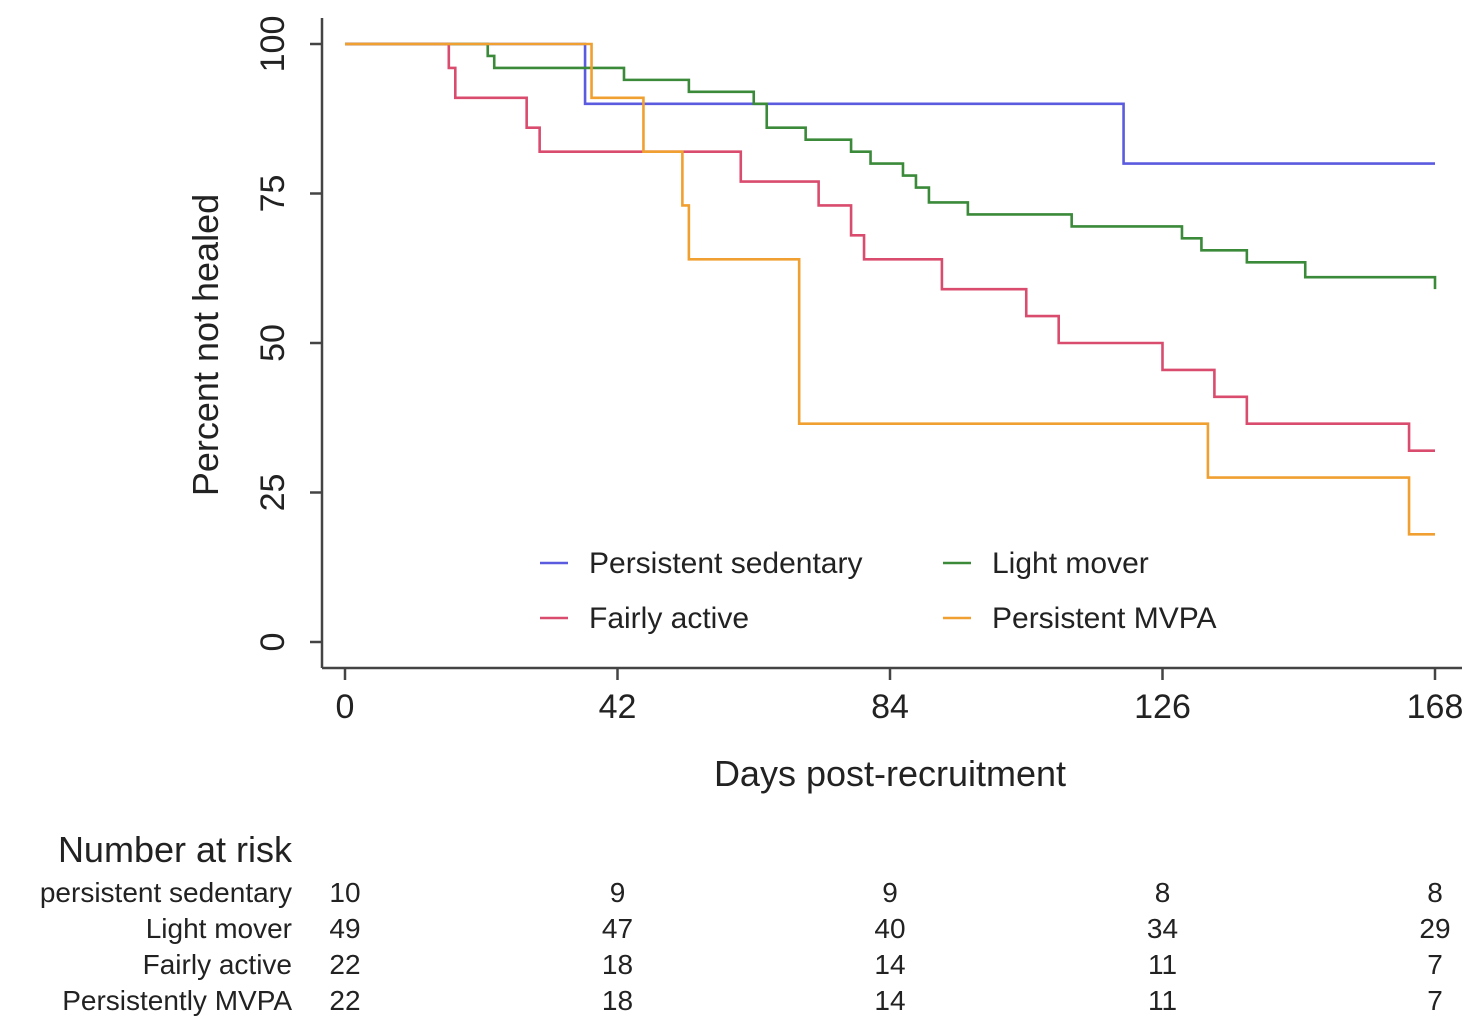 Image resolution: width=1477 pixels, height=1031 pixels. I want to click on x-axis-title: Days post-recruitment, so click(890, 773).